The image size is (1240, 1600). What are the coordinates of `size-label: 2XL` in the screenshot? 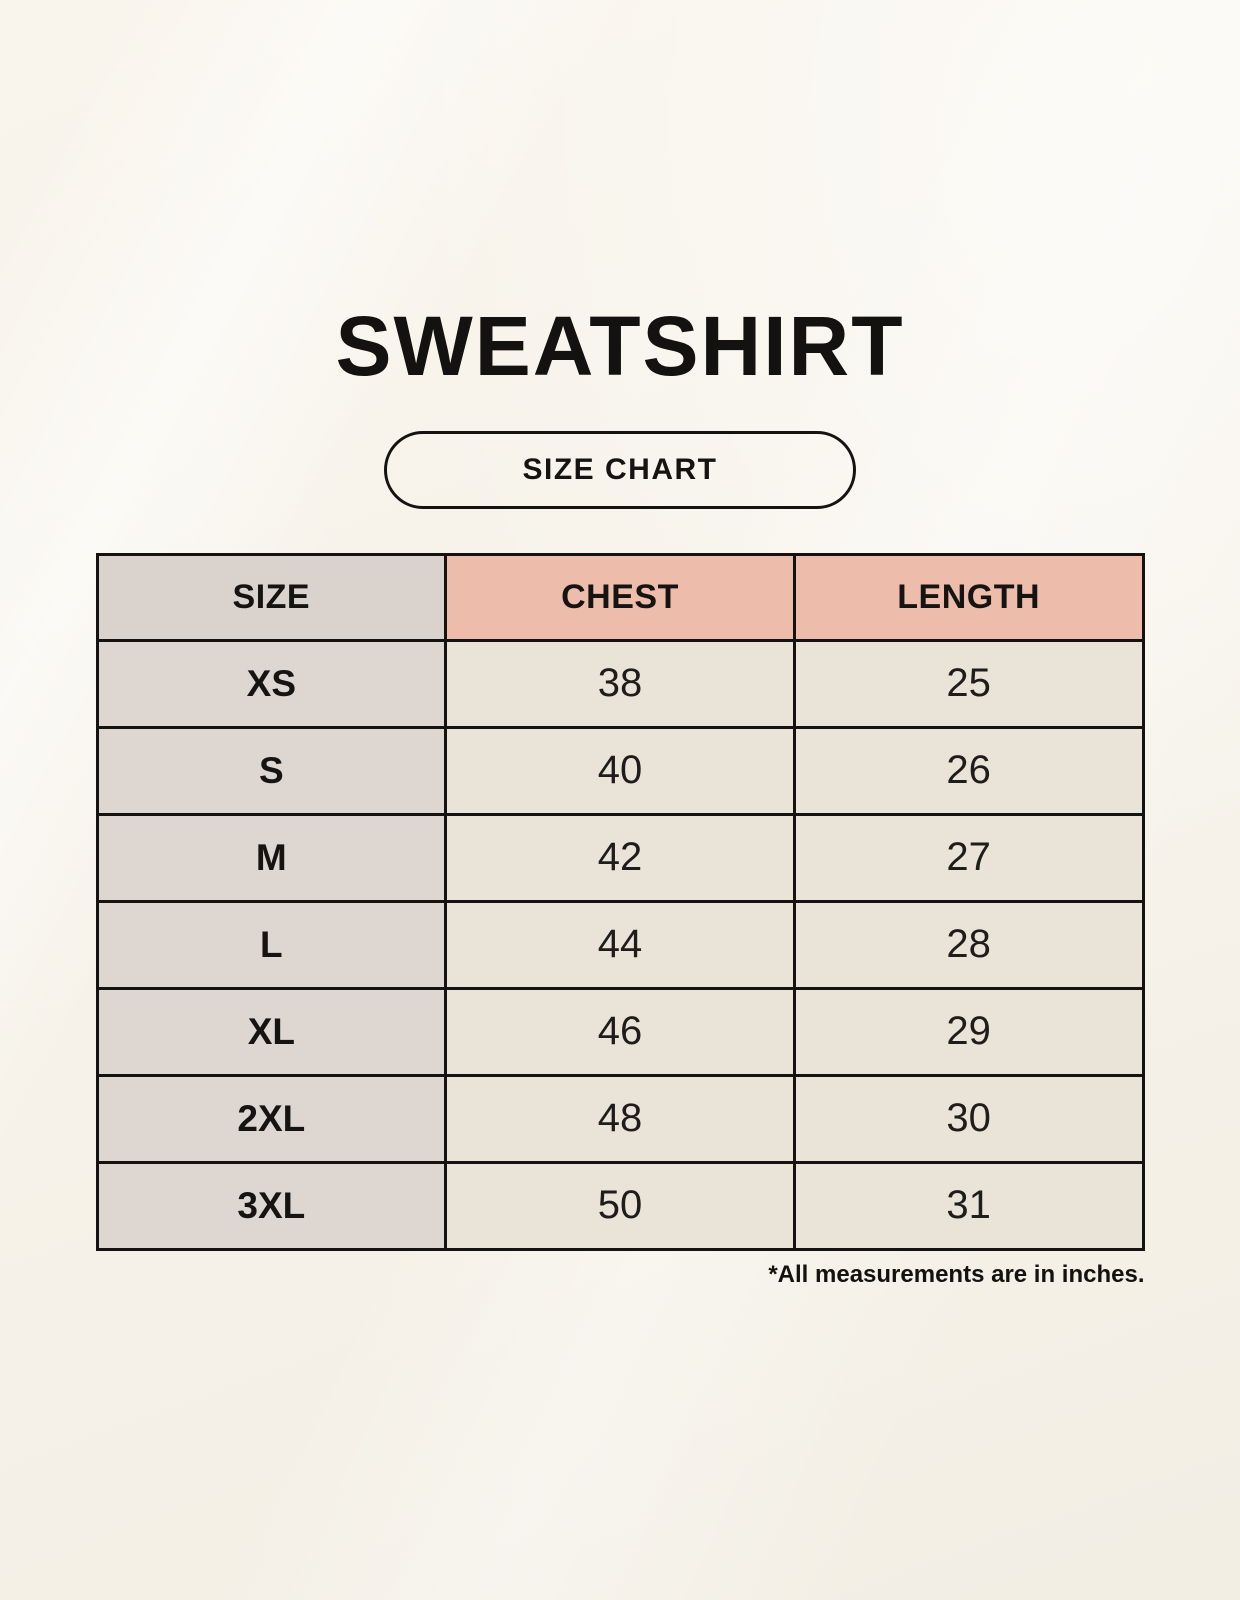 It's located at (271, 1118).